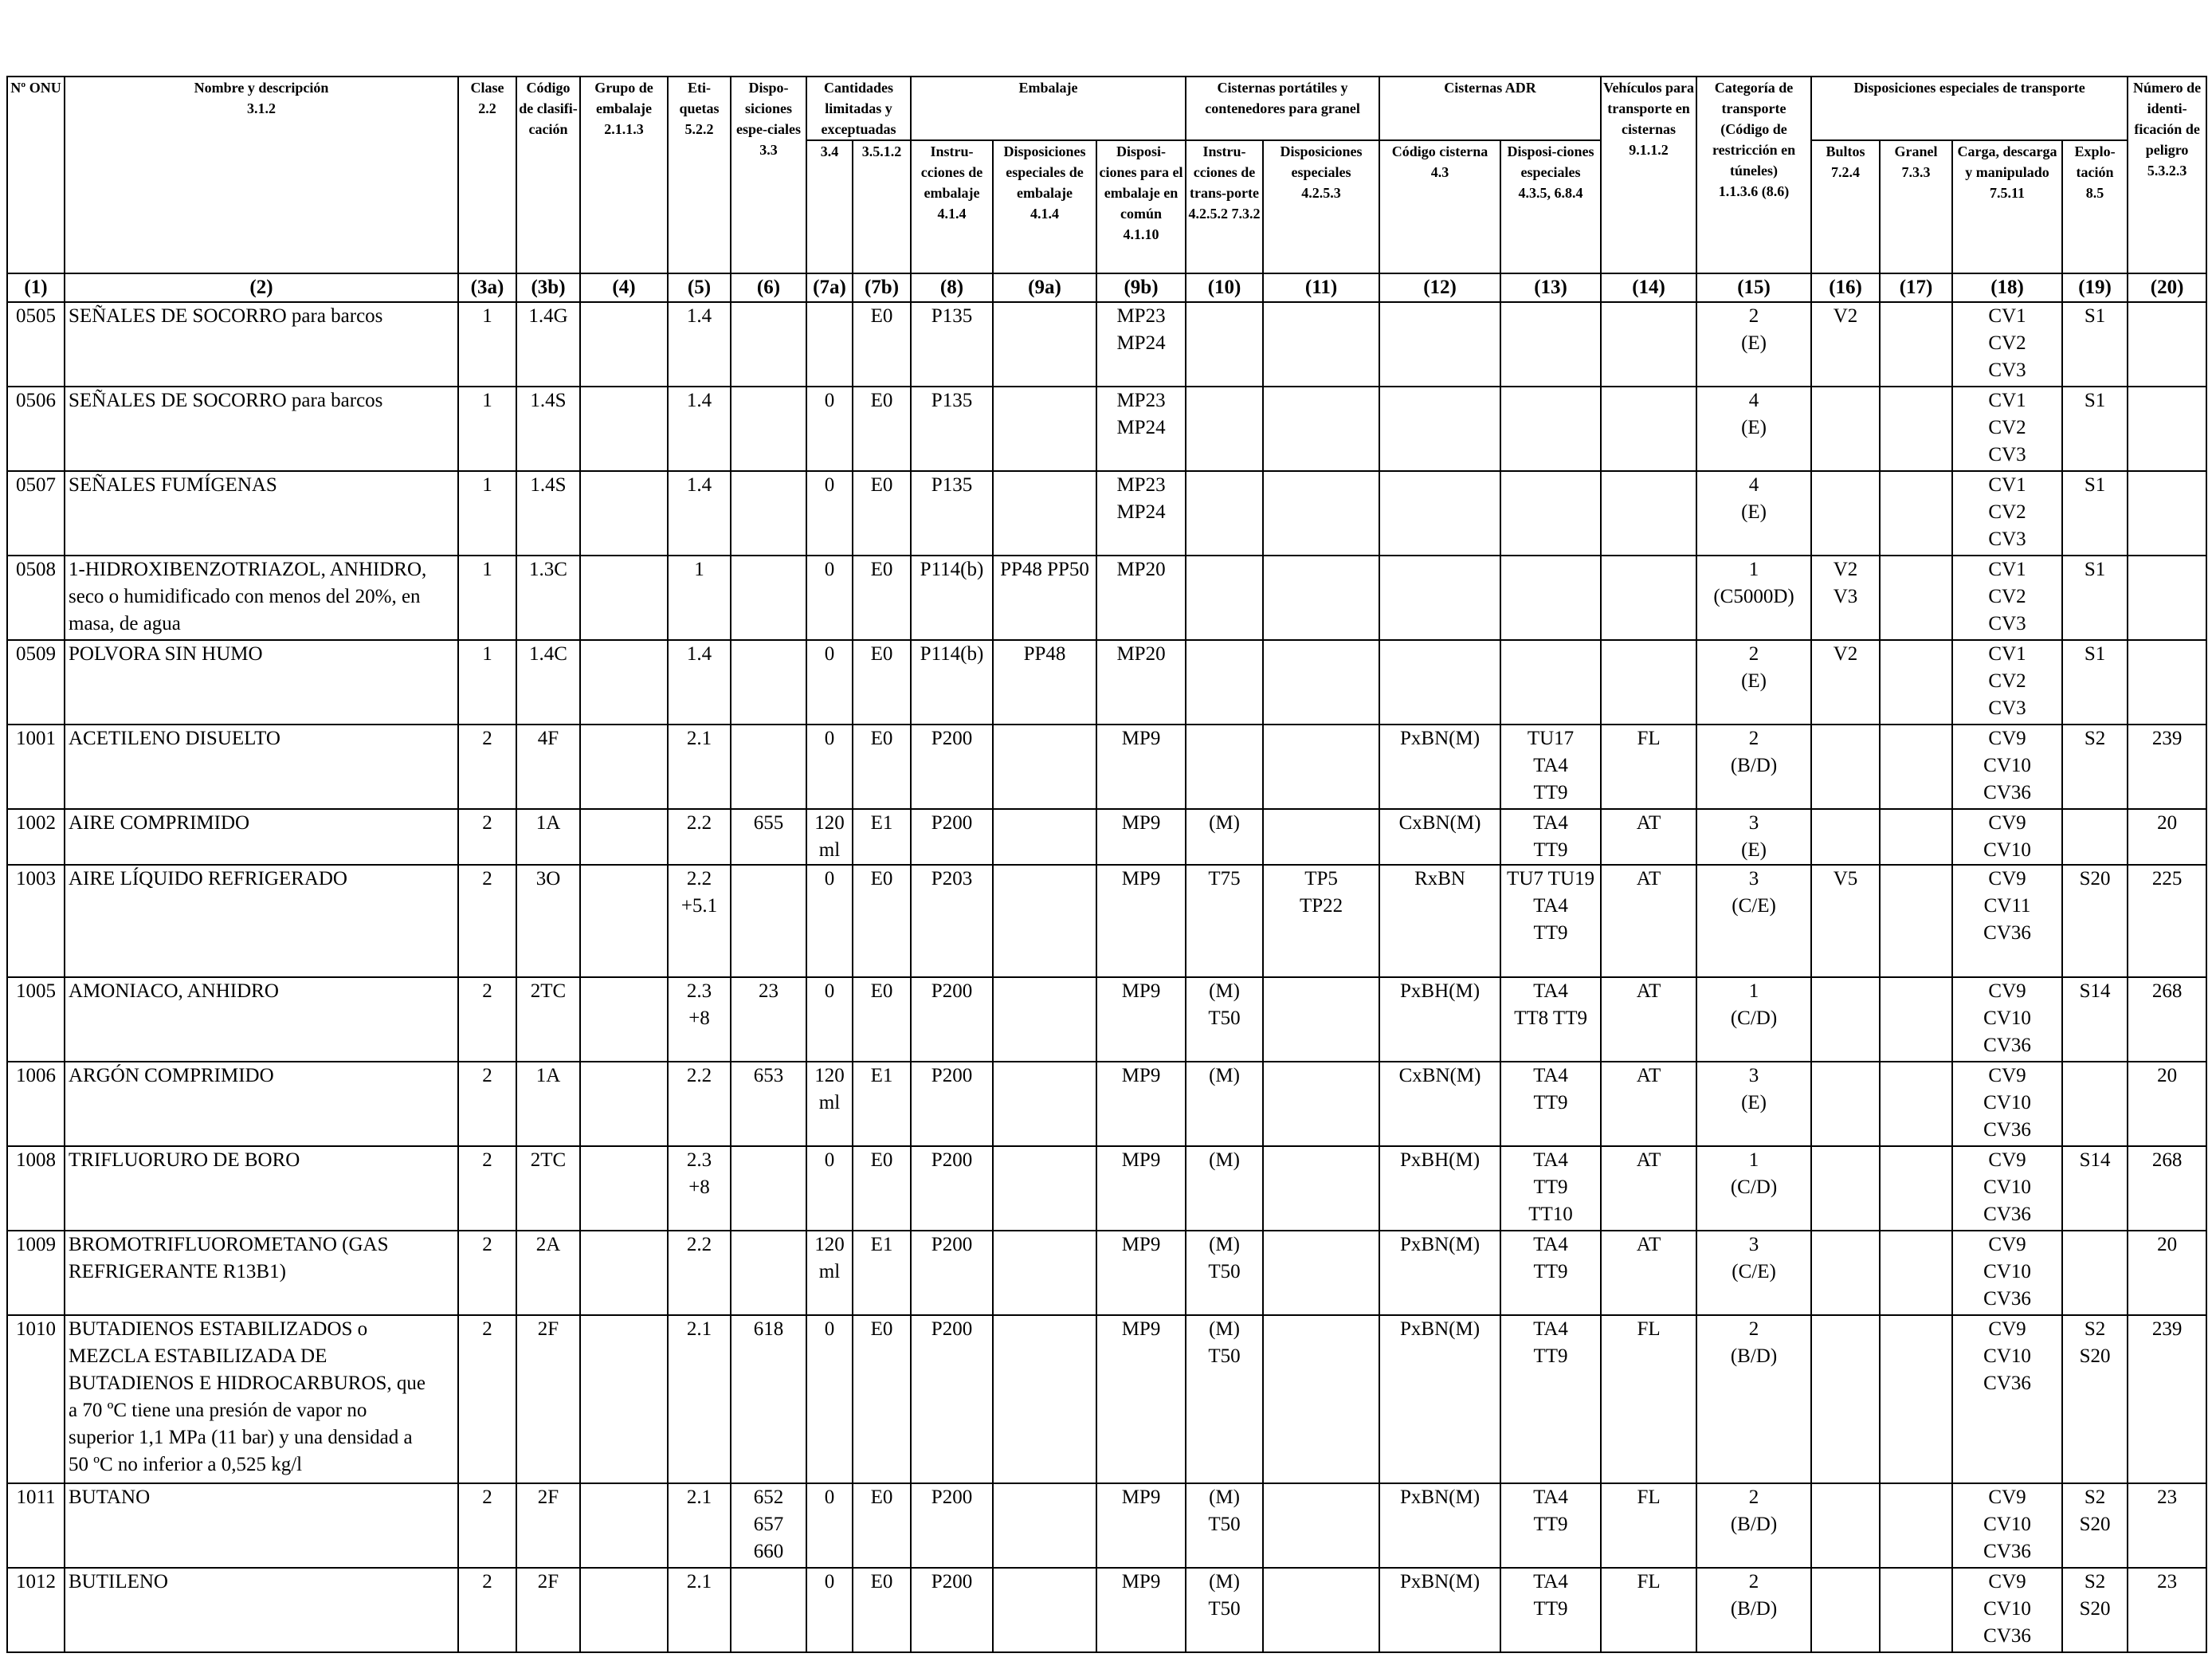 The width and height of the screenshot is (2212, 1673). What do you see at coordinates (769, 175) in the screenshot?
I see `header-disposiciones: Dispo-siciones espe-ciales 3.3` at bounding box center [769, 175].